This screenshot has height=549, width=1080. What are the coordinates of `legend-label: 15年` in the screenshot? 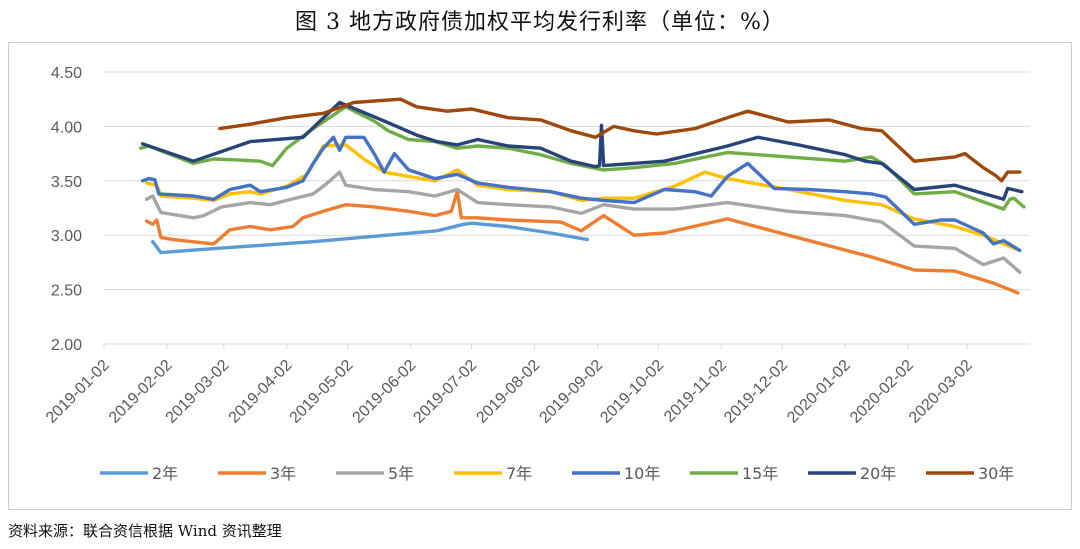 It's located at (760, 473).